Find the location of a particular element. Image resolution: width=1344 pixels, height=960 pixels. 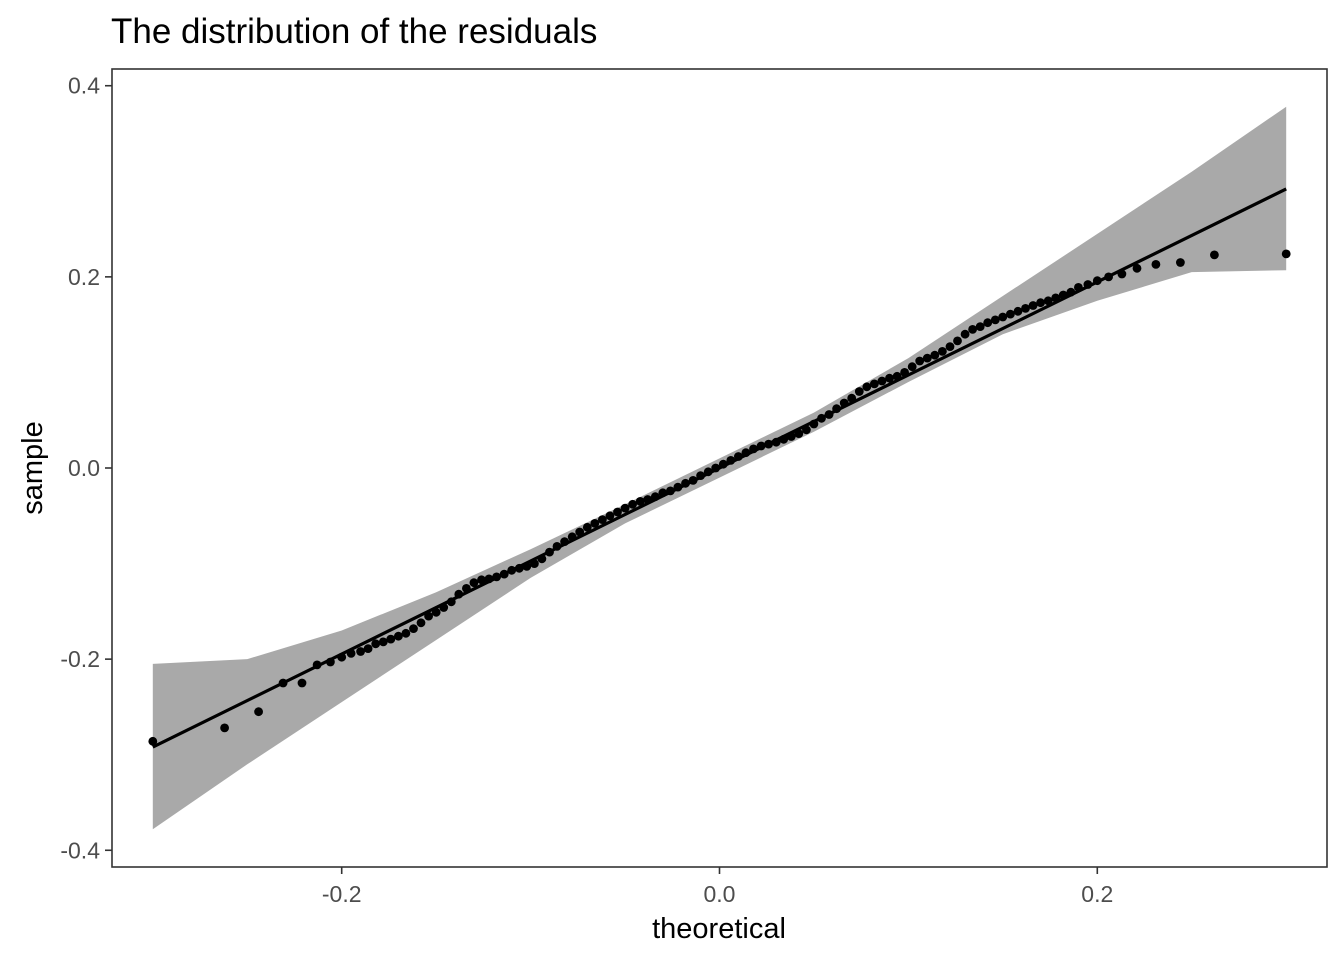

y-axis-title: sample is located at coordinates (33, 468).